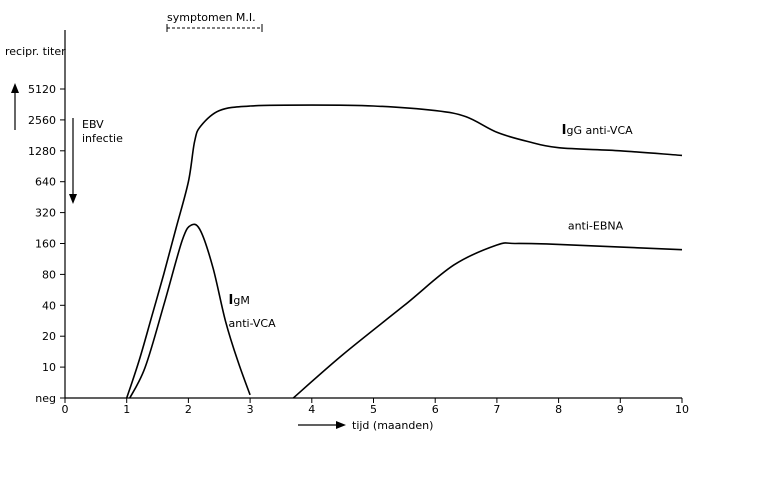  Describe the element at coordinates (35, 51) in the screenshot. I see `y-axis-title: recipr. titer` at that location.